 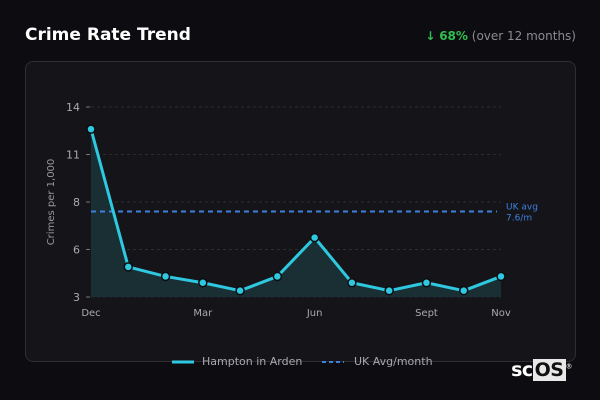 I want to click on change-summary: ↓ 68% (over 12 months), so click(x=500, y=36).